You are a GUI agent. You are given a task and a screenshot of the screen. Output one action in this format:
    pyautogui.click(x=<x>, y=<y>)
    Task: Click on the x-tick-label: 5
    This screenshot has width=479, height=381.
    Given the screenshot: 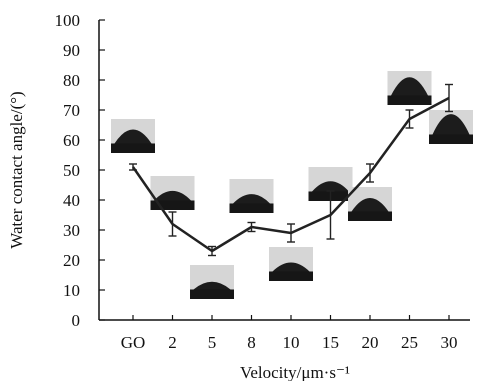 What is the action you would take?
    pyautogui.click(x=212, y=342)
    